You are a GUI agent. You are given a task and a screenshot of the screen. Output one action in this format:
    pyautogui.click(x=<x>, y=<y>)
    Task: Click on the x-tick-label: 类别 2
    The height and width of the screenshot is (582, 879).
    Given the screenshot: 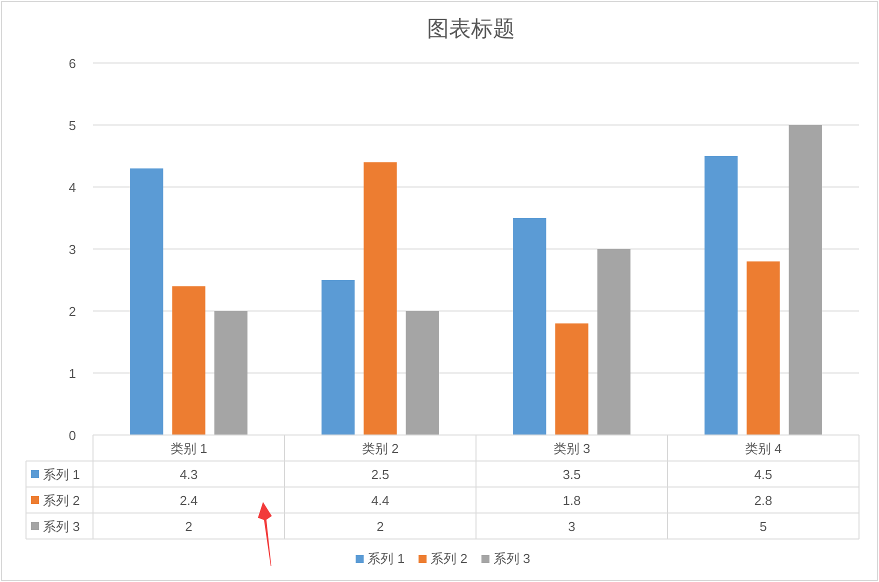 What is the action you would take?
    pyautogui.click(x=380, y=448)
    